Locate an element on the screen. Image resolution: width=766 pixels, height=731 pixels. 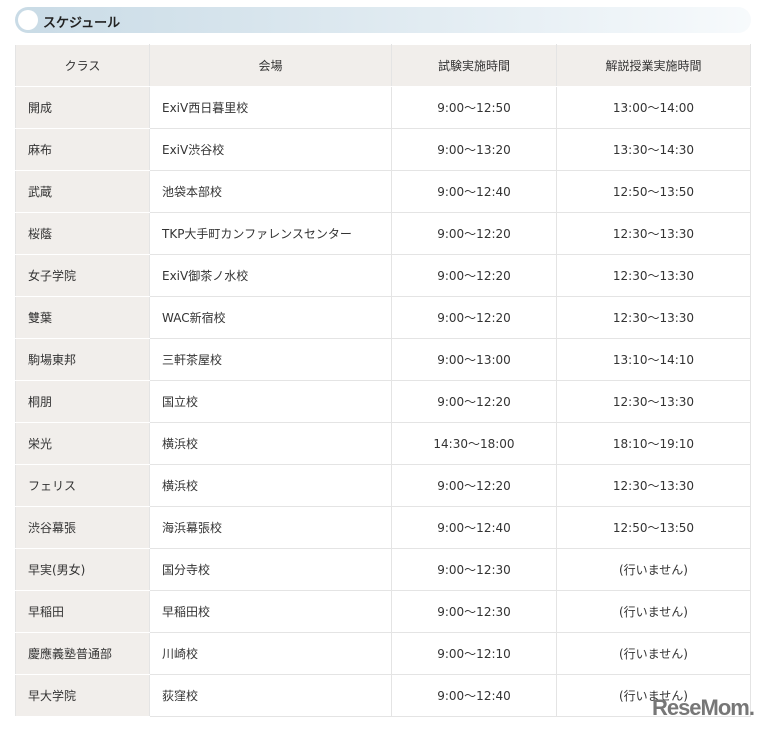
section-title: スケジュール is located at coordinates (82, 23).